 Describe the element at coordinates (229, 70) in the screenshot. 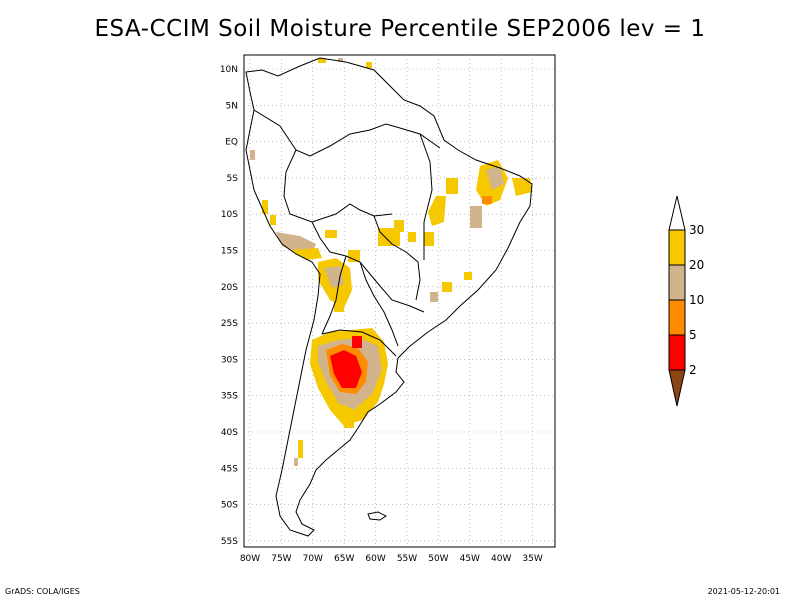

I see `lat-tick-label: 10N` at that location.